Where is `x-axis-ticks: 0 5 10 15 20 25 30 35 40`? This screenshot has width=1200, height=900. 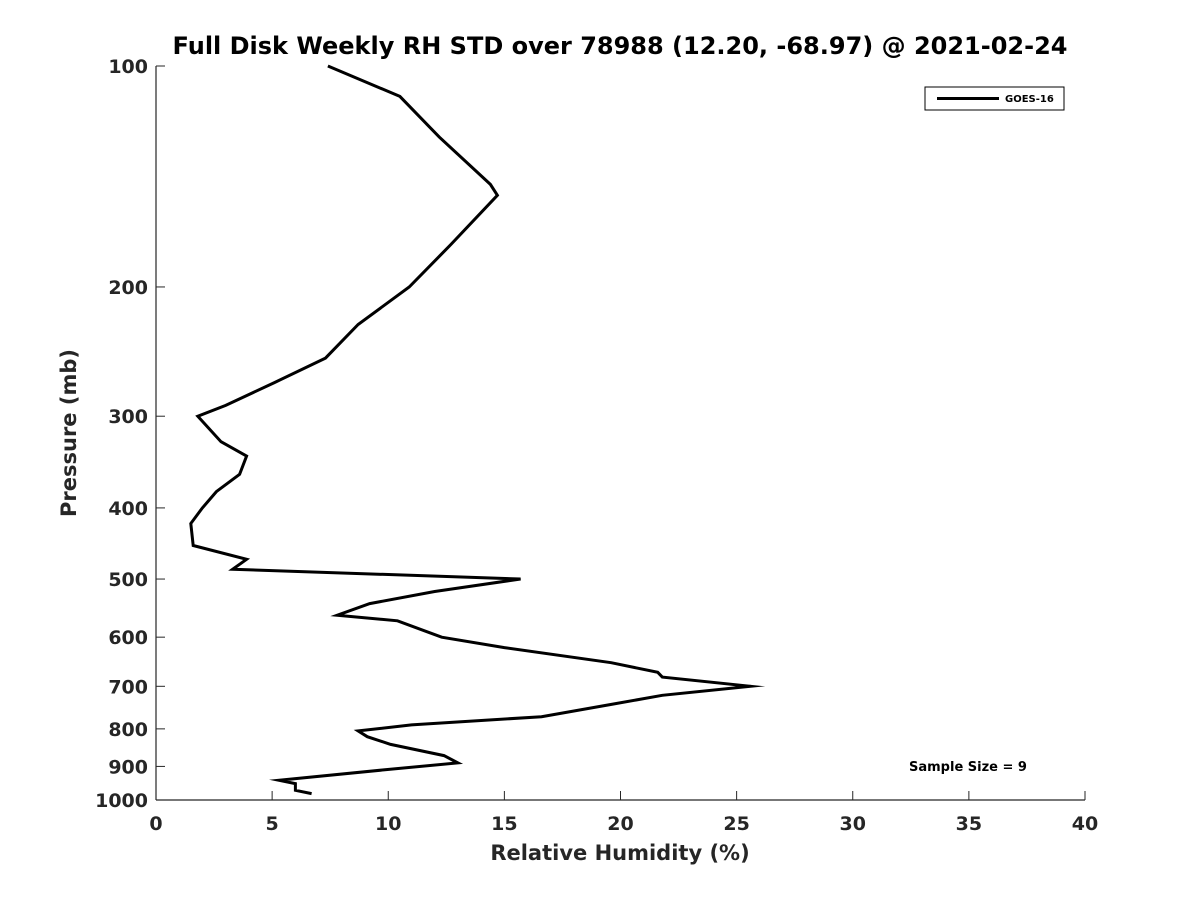
x-axis-ticks: 0 5 10 15 20 25 30 35 40 is located at coordinates (623, 813).